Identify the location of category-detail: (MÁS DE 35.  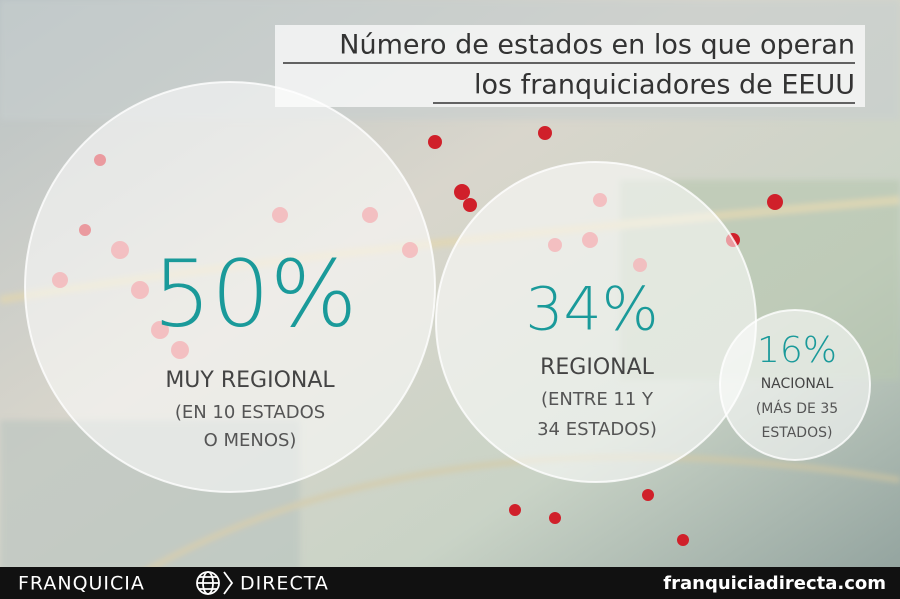
(797, 408).